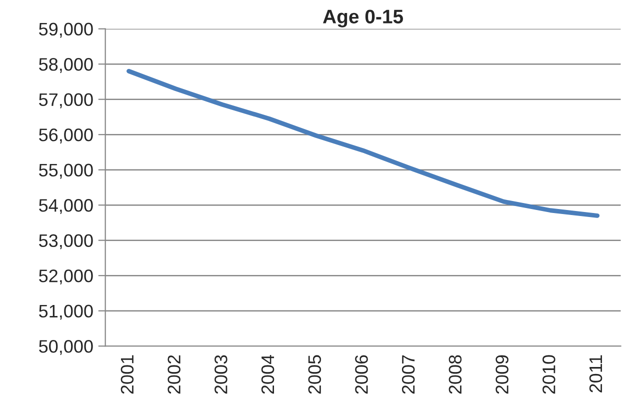  I want to click on x-tick-label: 2002, so click(174, 374).